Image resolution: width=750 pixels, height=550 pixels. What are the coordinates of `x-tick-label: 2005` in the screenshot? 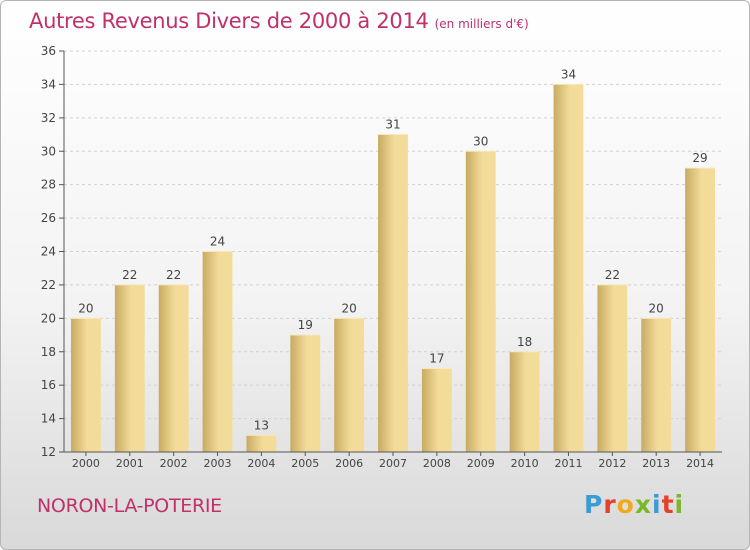 It's located at (305, 463).